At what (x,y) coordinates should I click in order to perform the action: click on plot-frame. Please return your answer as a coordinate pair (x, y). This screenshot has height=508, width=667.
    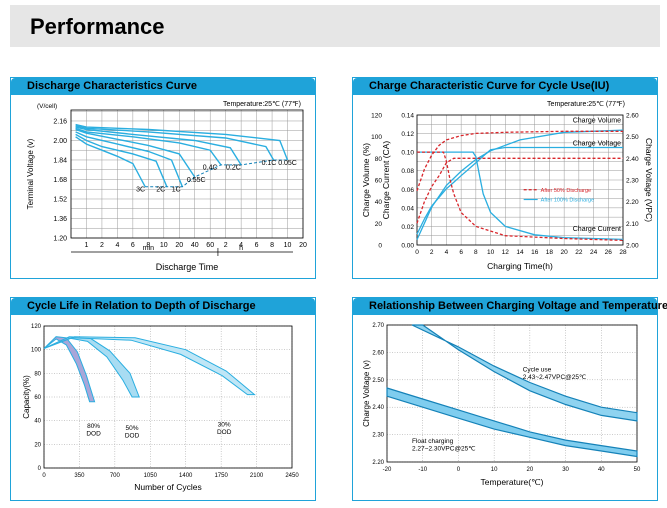
    Looking at the image, I should click on (187, 174).